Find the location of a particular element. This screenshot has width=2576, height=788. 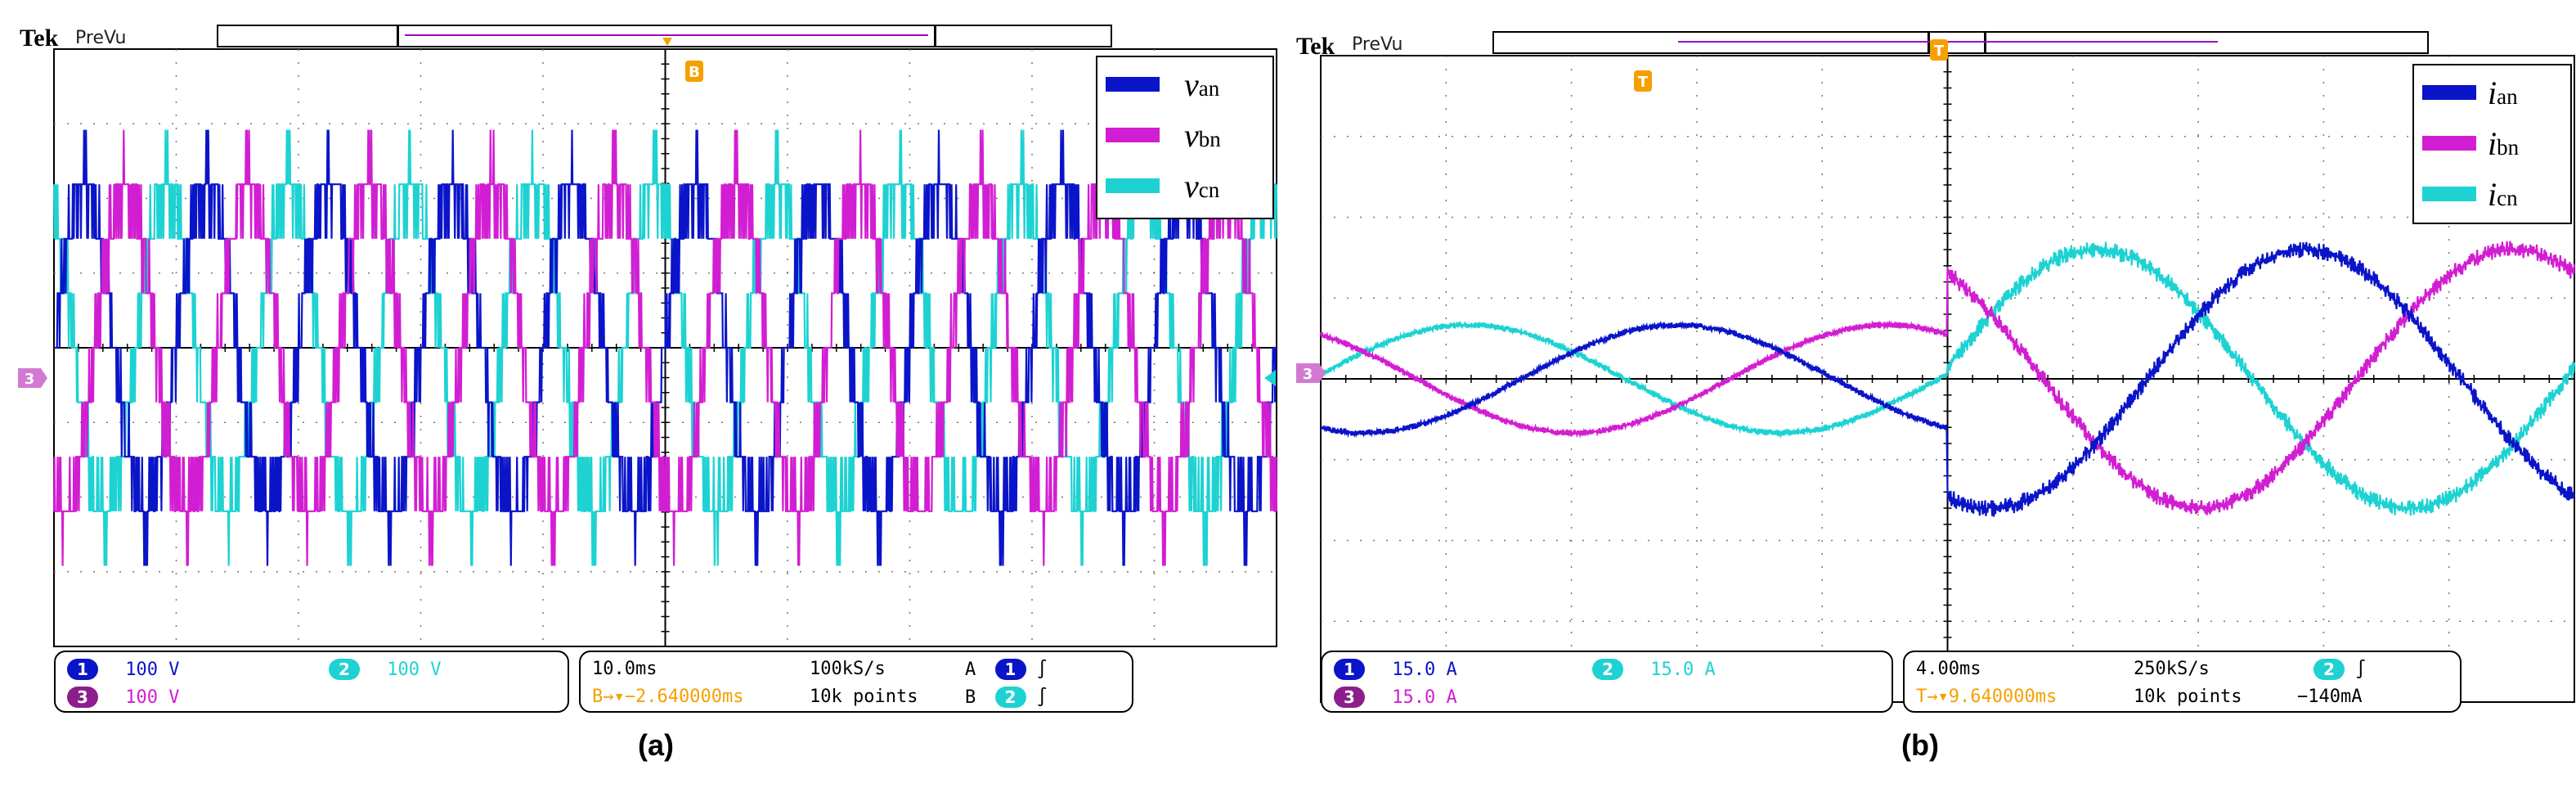

trigger-position-label: T is located at coordinates (1940, 51).